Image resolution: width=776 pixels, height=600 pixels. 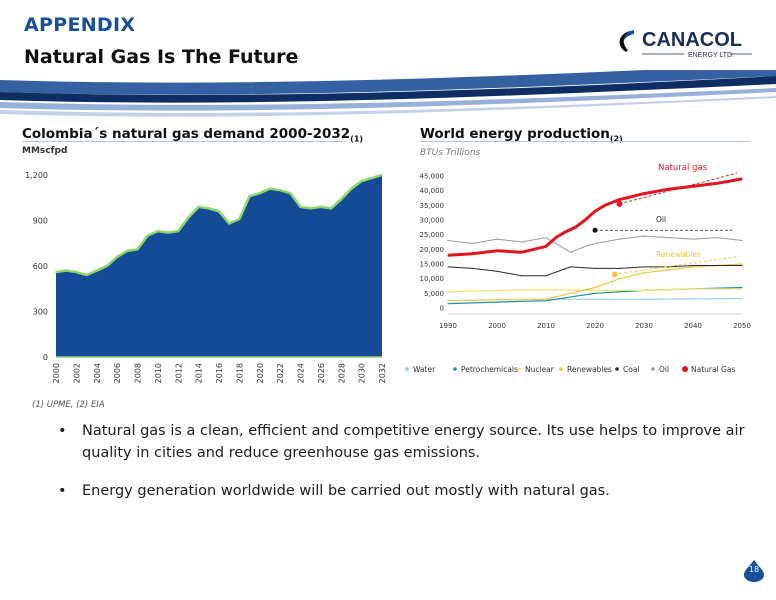 What do you see at coordinates (68, 405) in the screenshot?
I see `sources-footnote: (1) UPME, (2) EIA` at bounding box center [68, 405].